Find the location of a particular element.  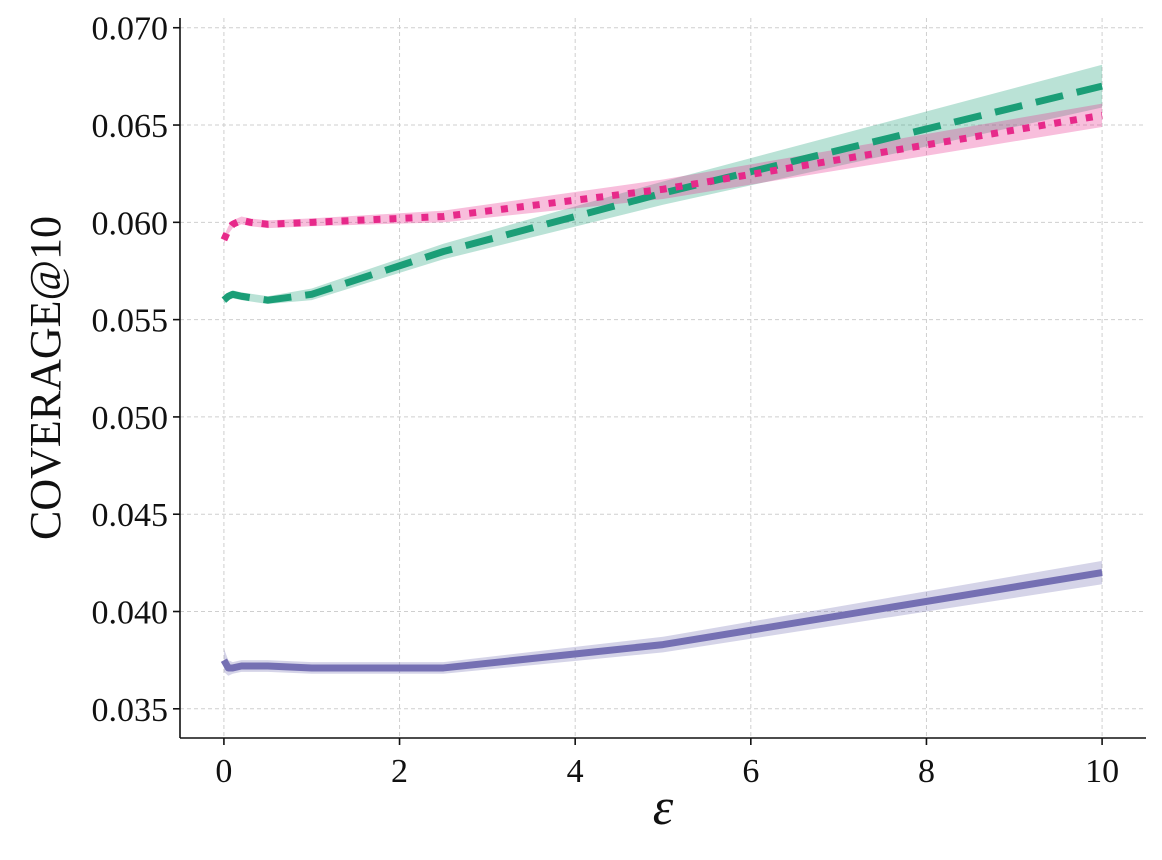

x-tick-label: 0 is located at coordinates (223, 771).